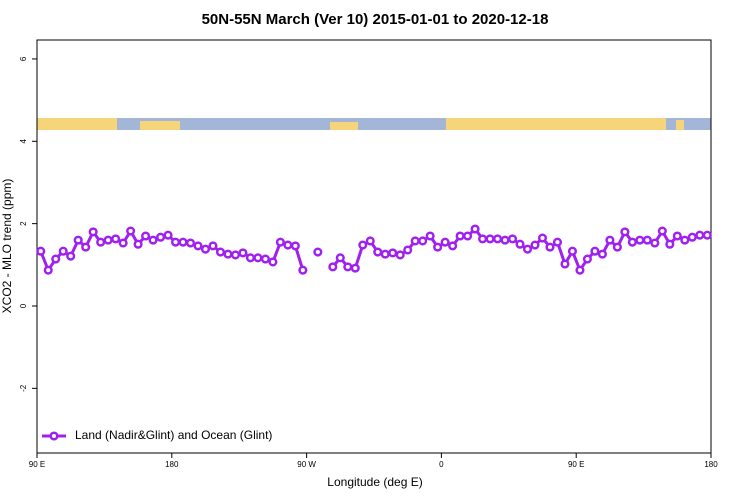 This screenshot has height=500, width=750. Describe the element at coordinates (374, 124) in the screenshot. I see `land-ocean-strip` at that location.